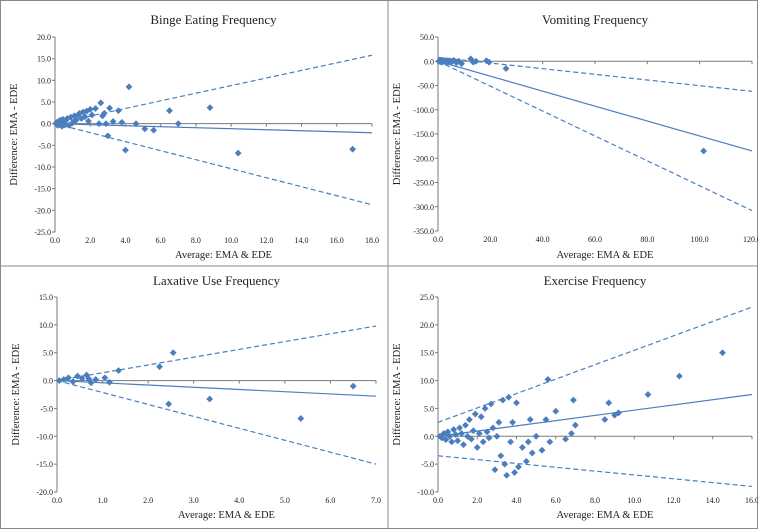 This screenshot has width=758, height=529. I want to click on x-tick-label: 40.0, so click(543, 239).